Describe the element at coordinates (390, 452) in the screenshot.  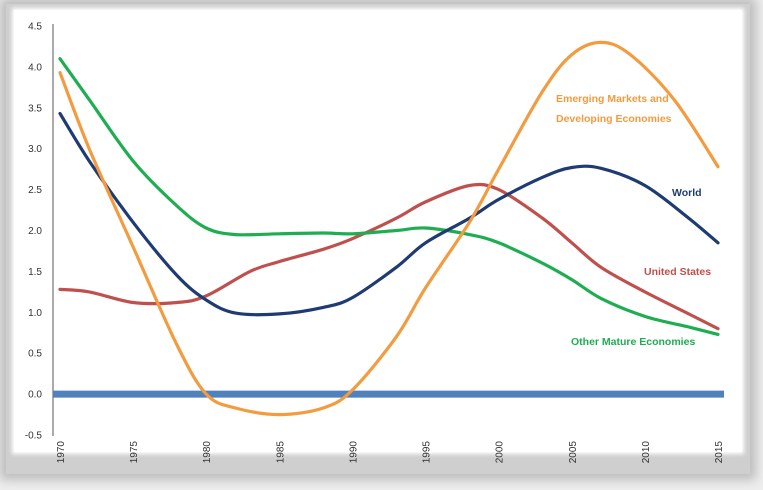
I see `x-tick-labels: 1970 1975 1980 1985 1990 1995 2000 2005 2010 2015` at that location.